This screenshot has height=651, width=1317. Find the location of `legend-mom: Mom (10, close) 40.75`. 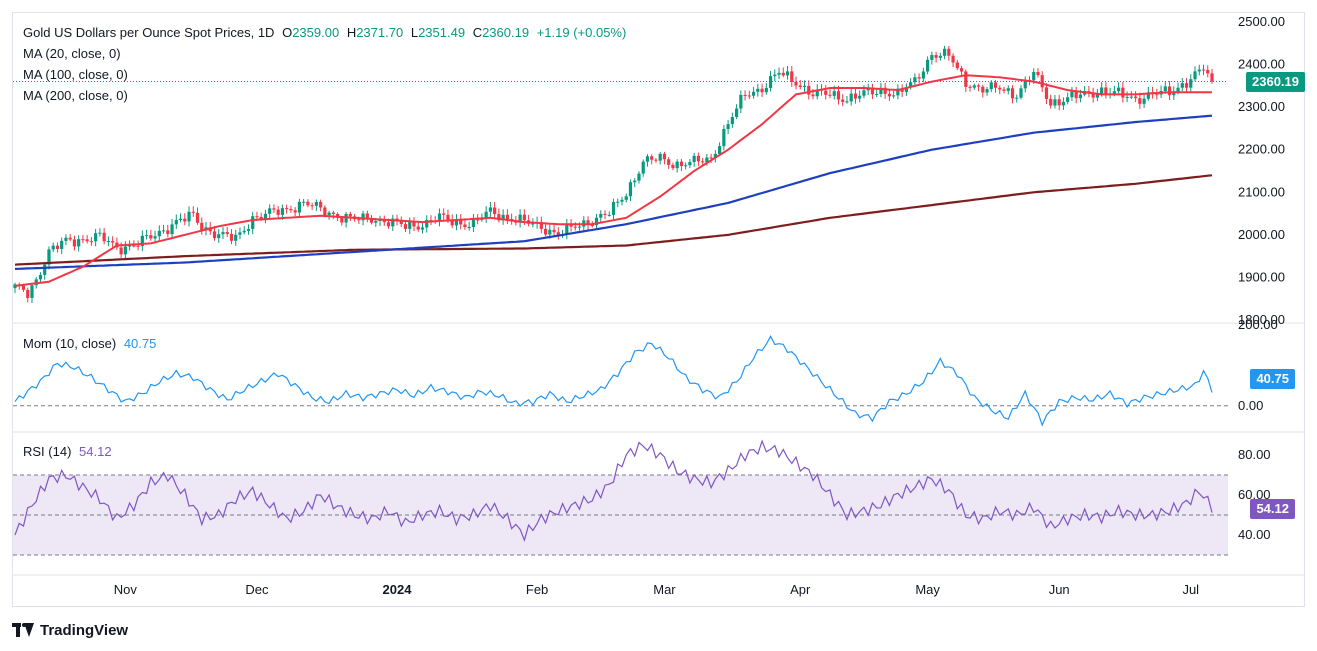

legend-mom: Mom (10, close) 40.75 is located at coordinates (91, 344).